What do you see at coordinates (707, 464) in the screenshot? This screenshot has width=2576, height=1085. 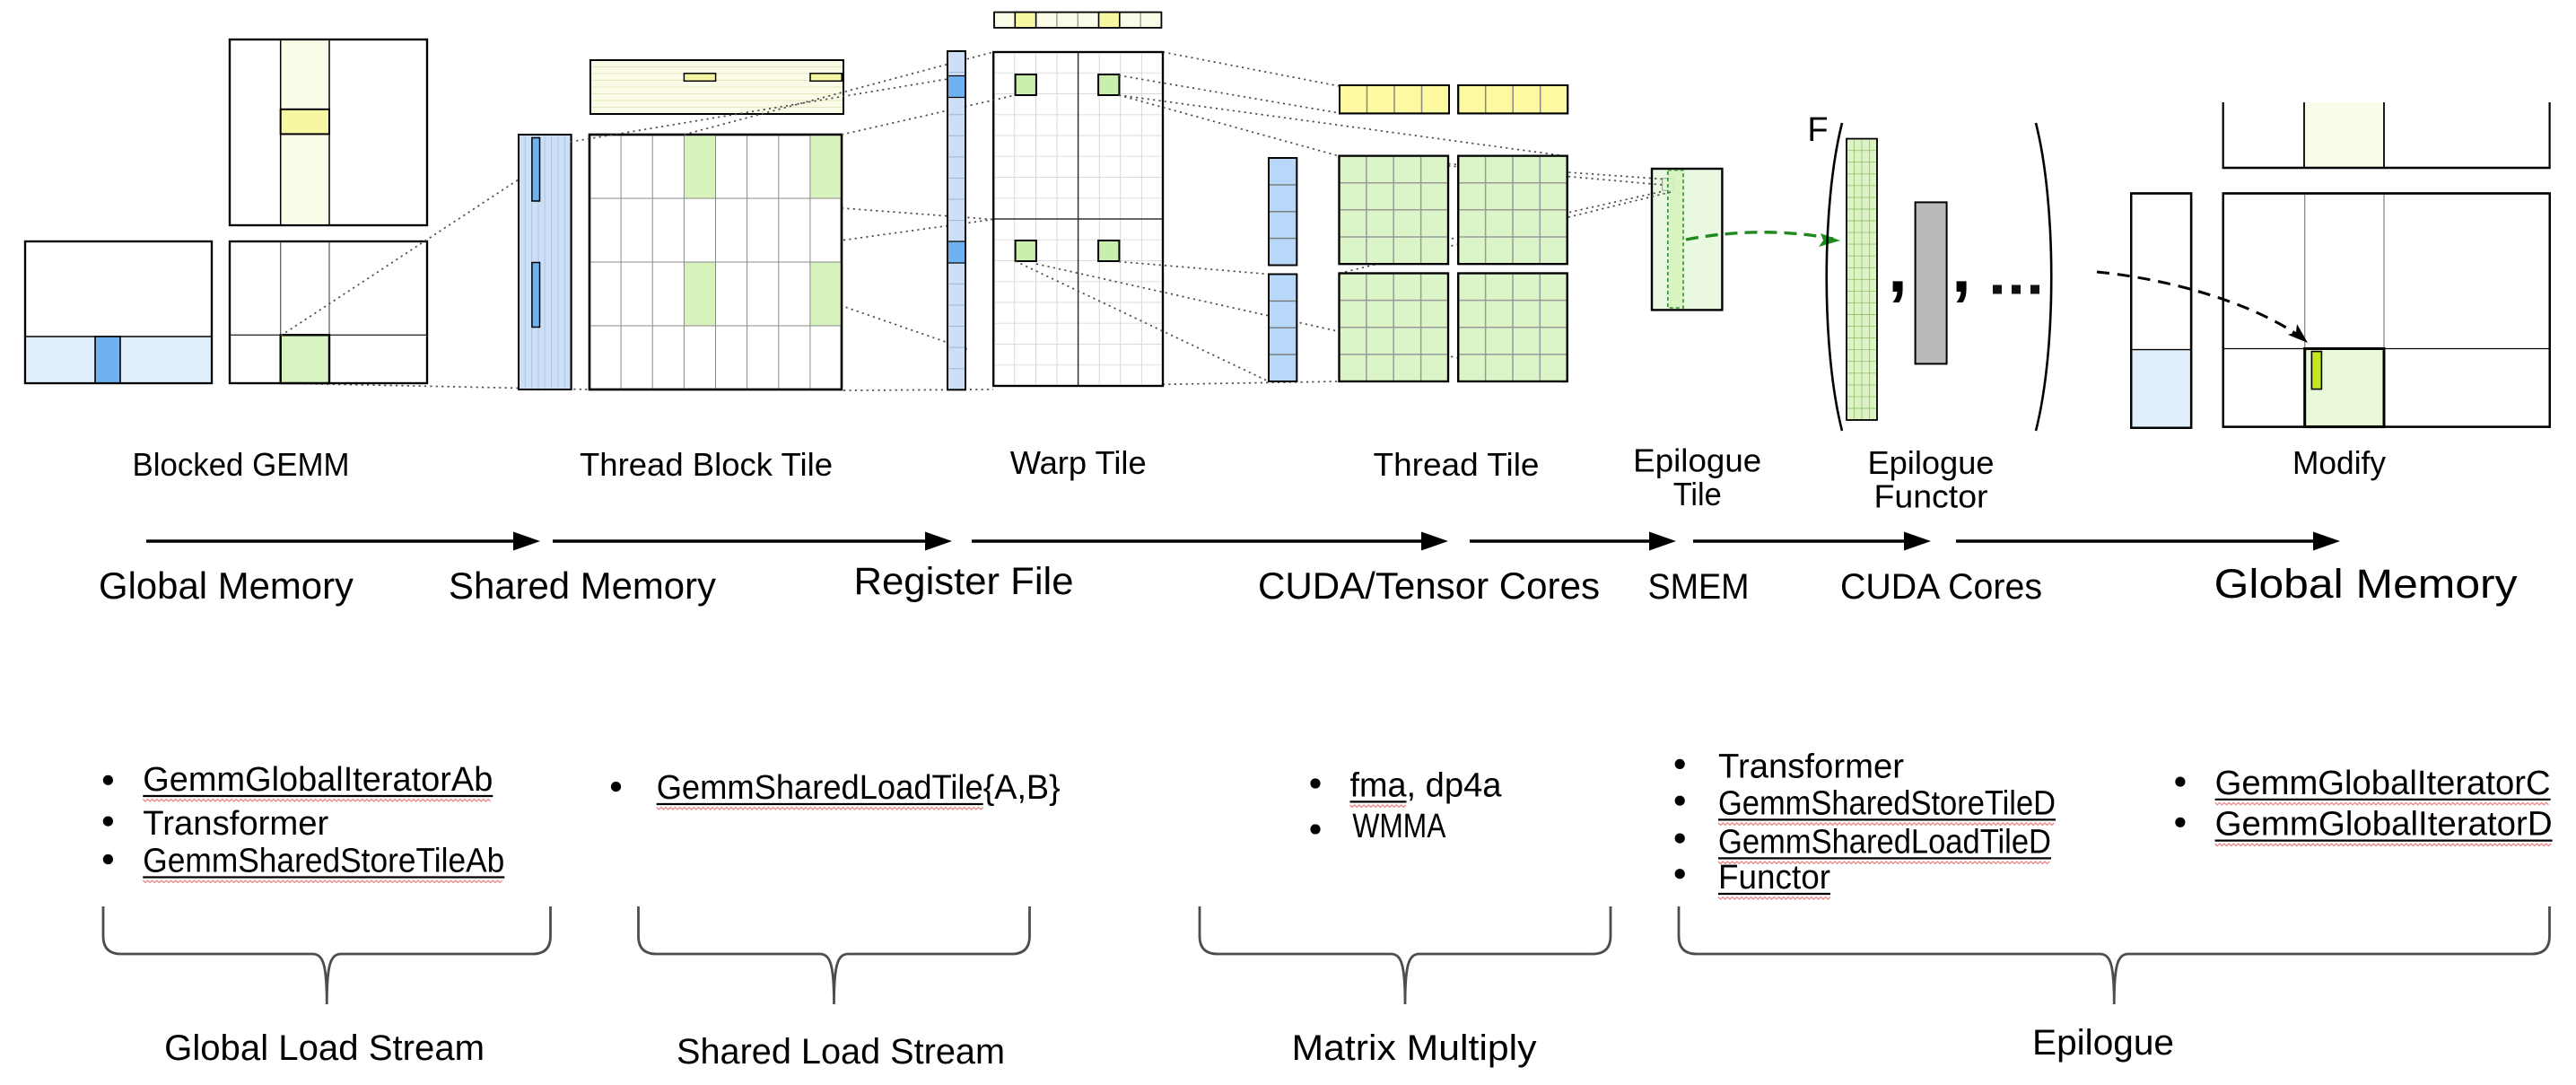 I see `svg-text: Thread Block Tile` at bounding box center [707, 464].